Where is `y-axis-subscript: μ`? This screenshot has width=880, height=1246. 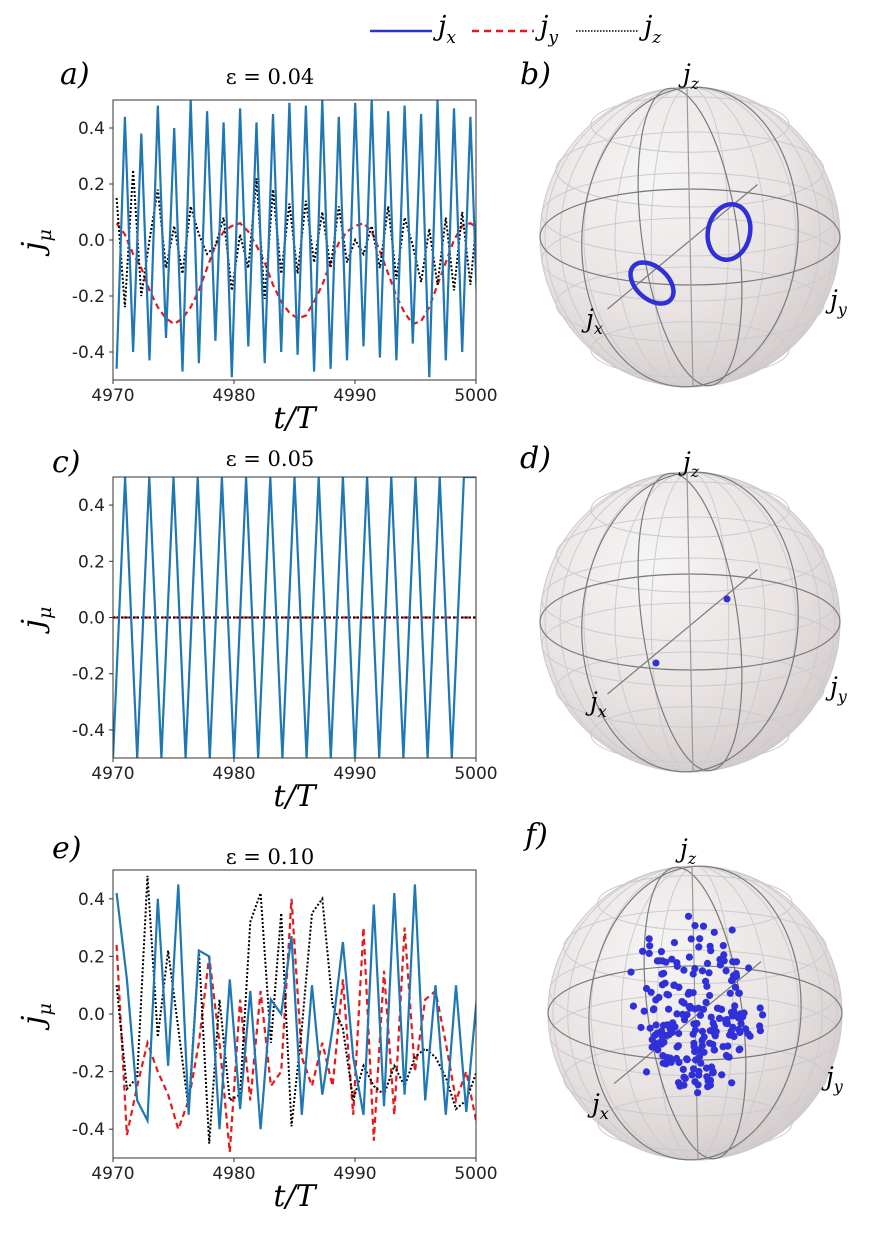 y-axis-subscript: μ is located at coordinates (45, 235).